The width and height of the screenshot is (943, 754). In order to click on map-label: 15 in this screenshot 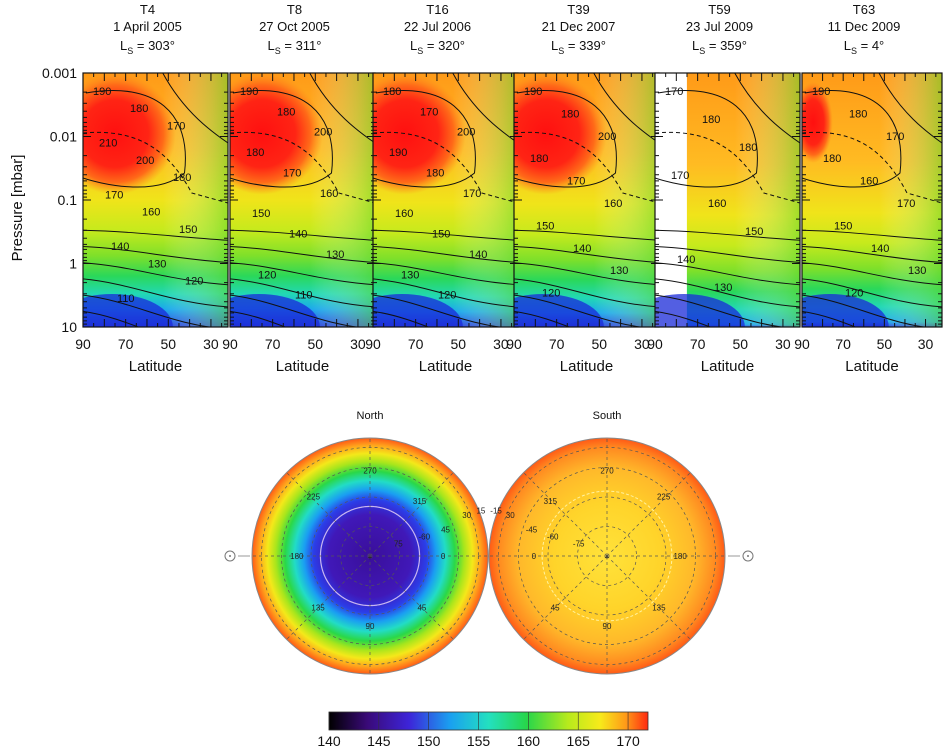, I will do `click(480, 511)`.